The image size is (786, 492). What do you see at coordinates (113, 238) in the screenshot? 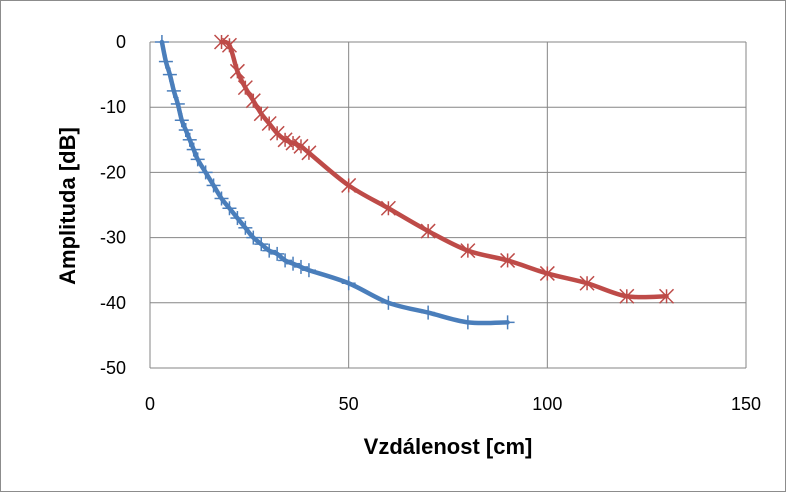
I see `y-tick-label: -30` at bounding box center [113, 238].